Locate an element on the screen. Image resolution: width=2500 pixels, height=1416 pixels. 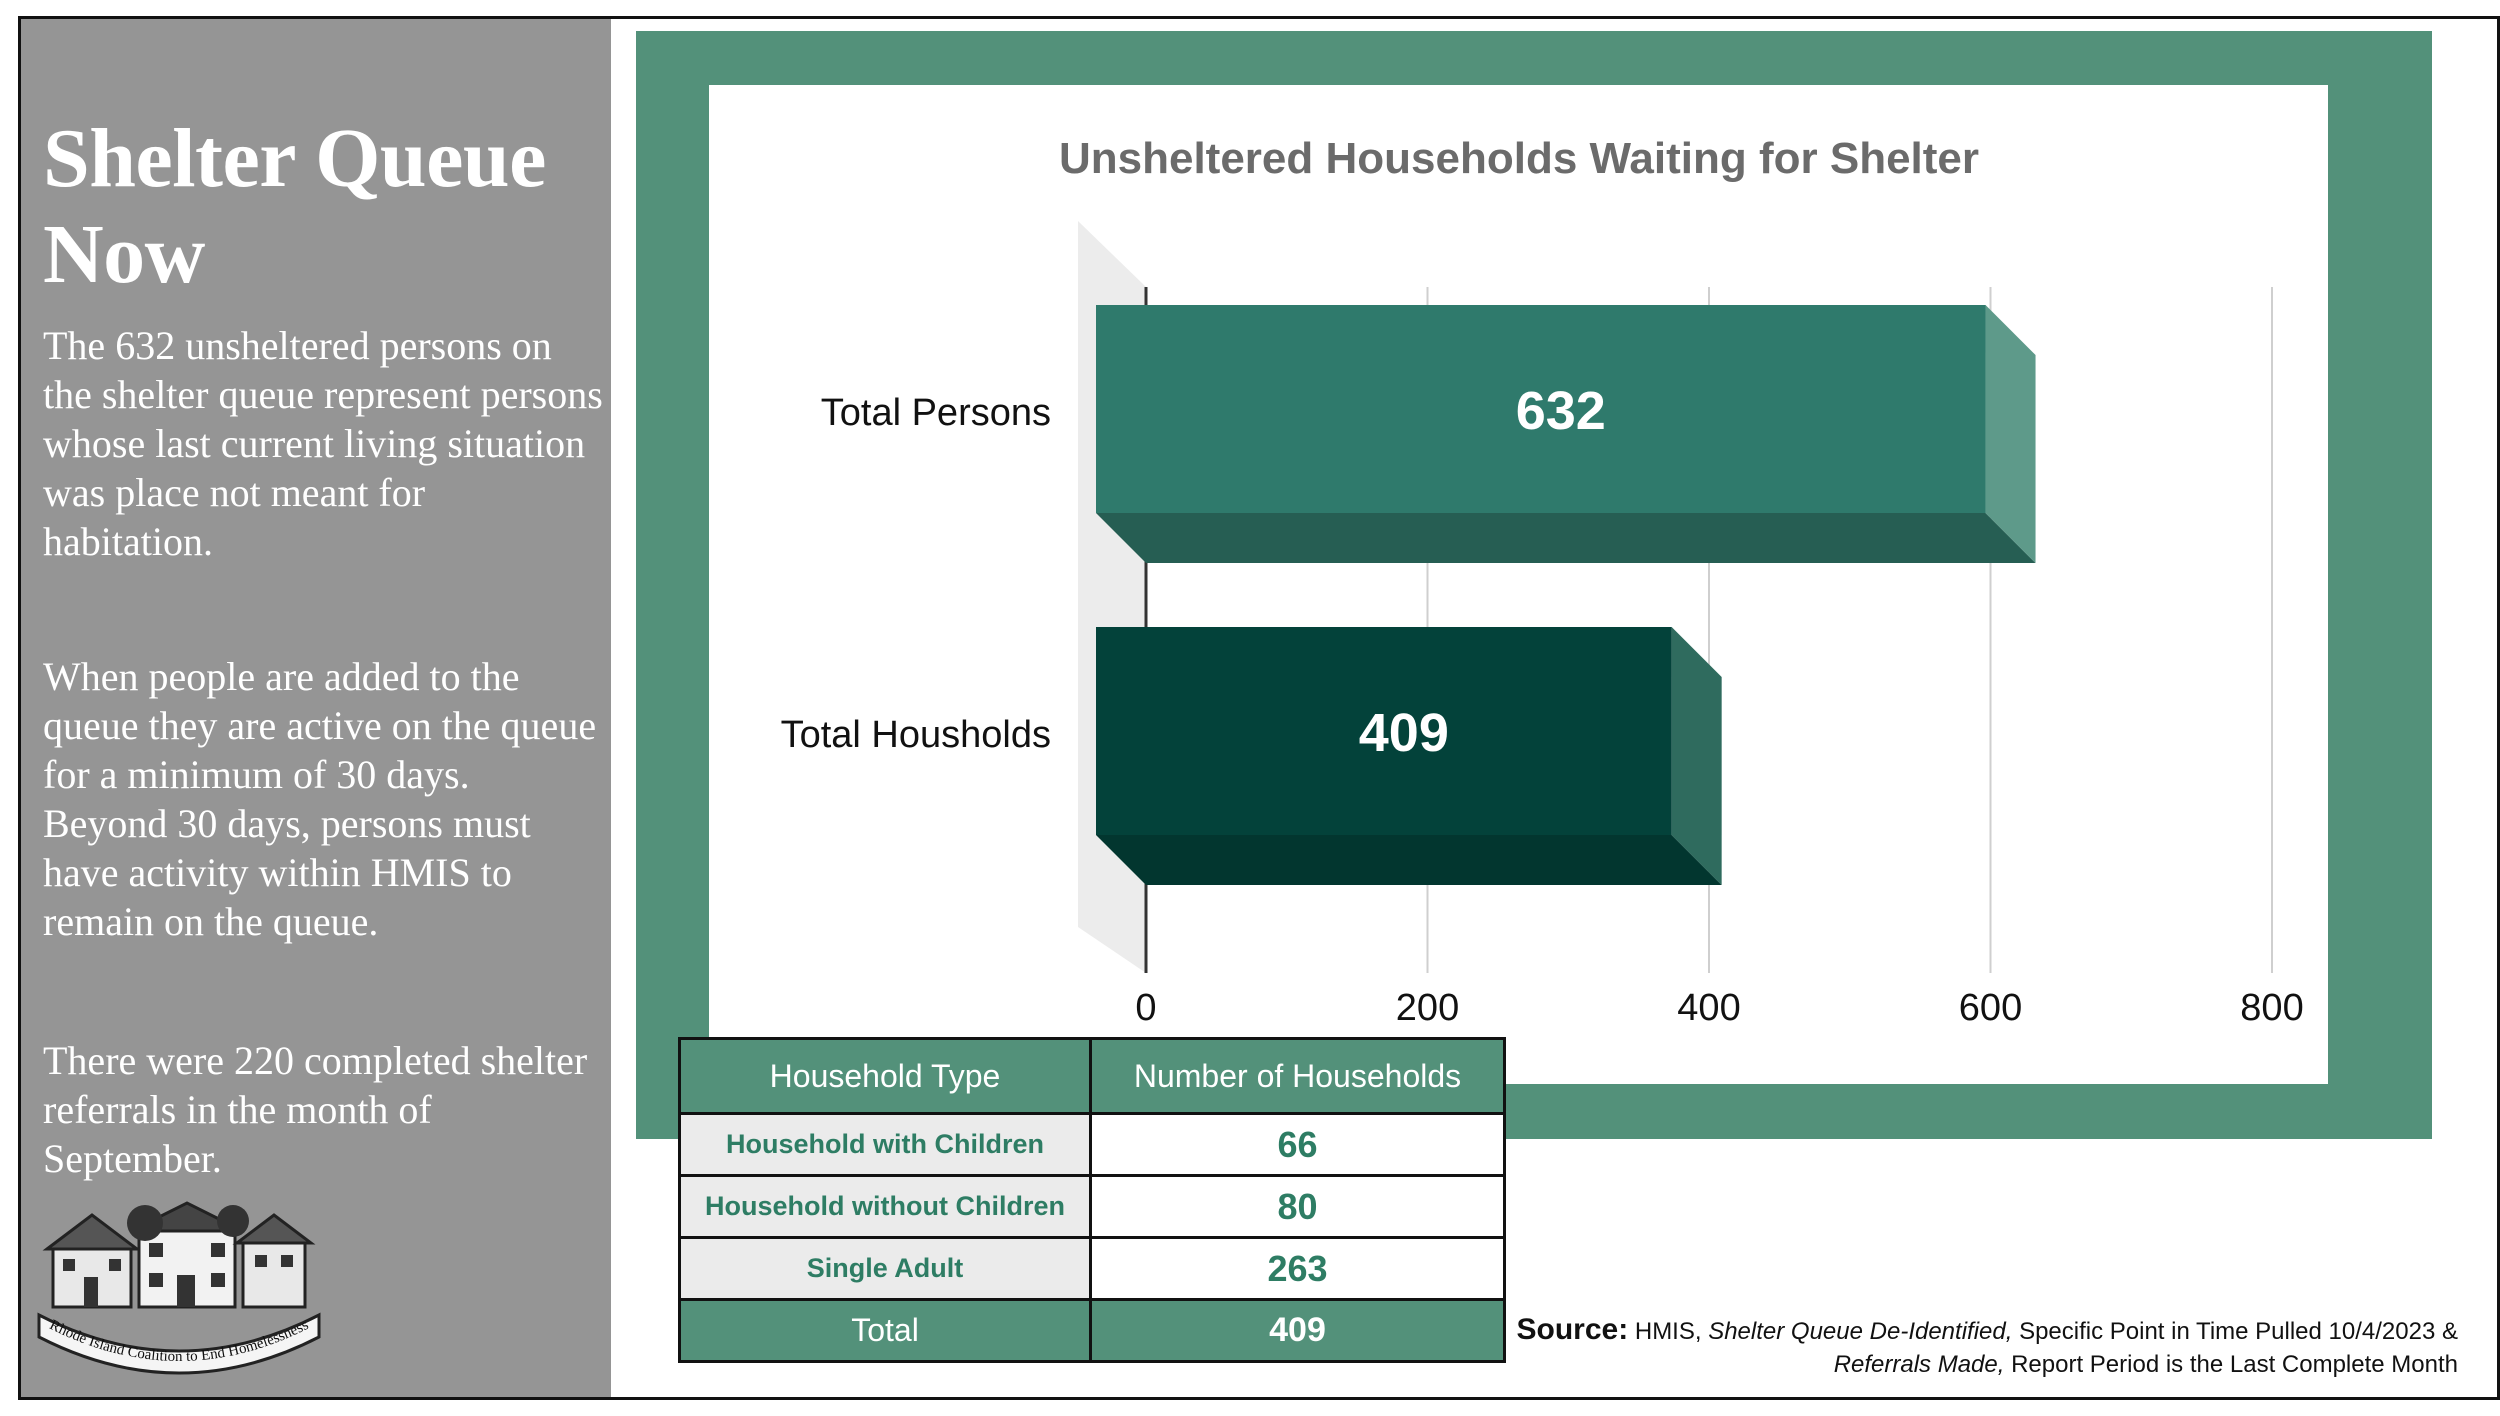
table-cell-type: Single Adult is located at coordinates (885, 1268).